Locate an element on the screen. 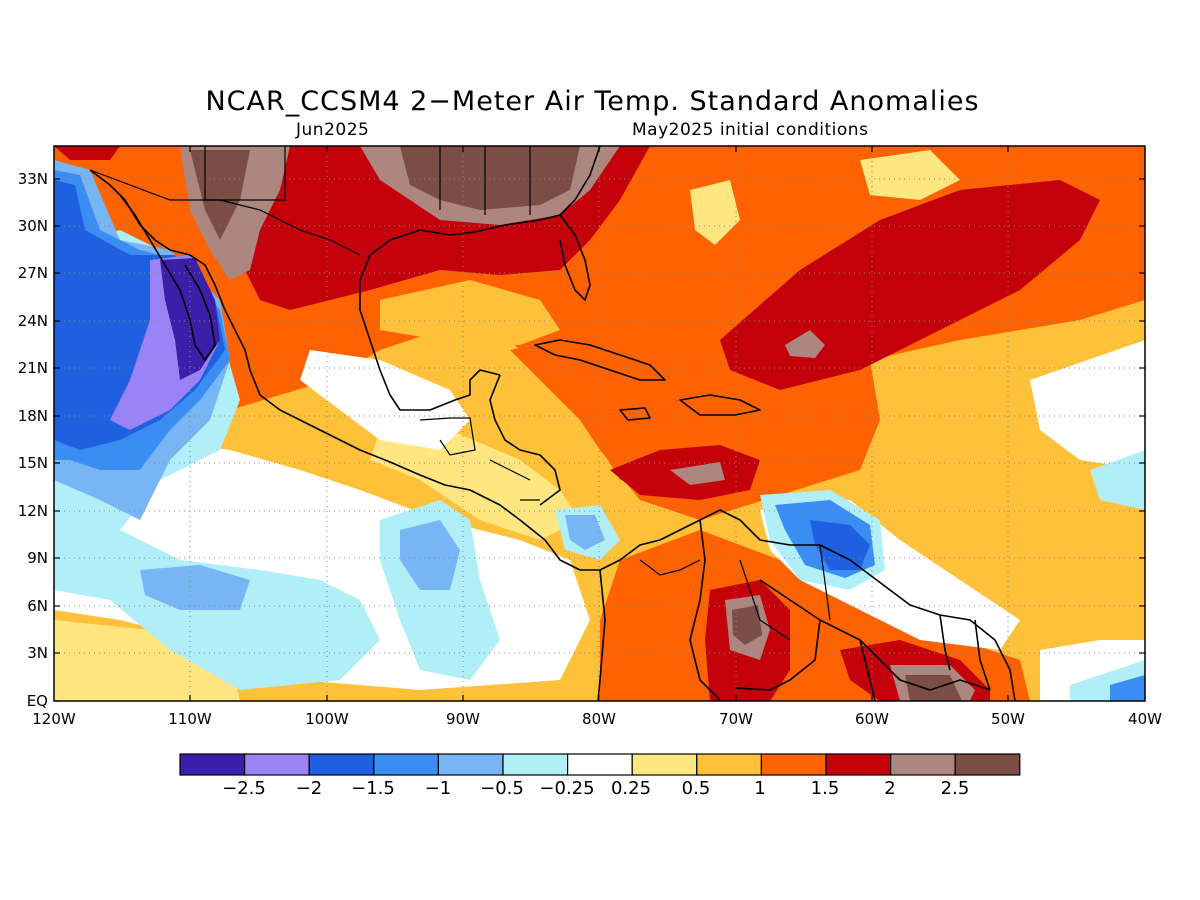 The width and height of the screenshot is (1200, 900). lat-label-6n: 6N is located at coordinates (37, 606).